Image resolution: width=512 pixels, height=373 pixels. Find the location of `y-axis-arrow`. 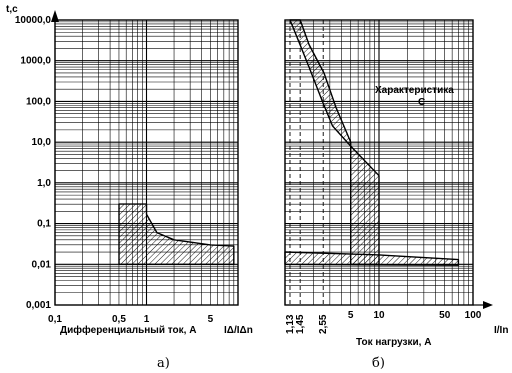

y-axis-arrow is located at coordinates (55, 16).